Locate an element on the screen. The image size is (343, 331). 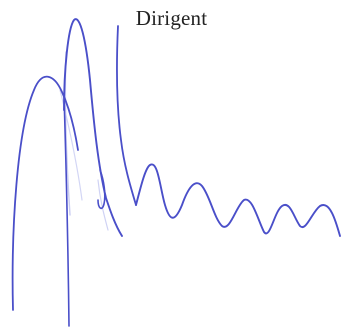
caption-label: Dirigent is located at coordinates (171, 18).